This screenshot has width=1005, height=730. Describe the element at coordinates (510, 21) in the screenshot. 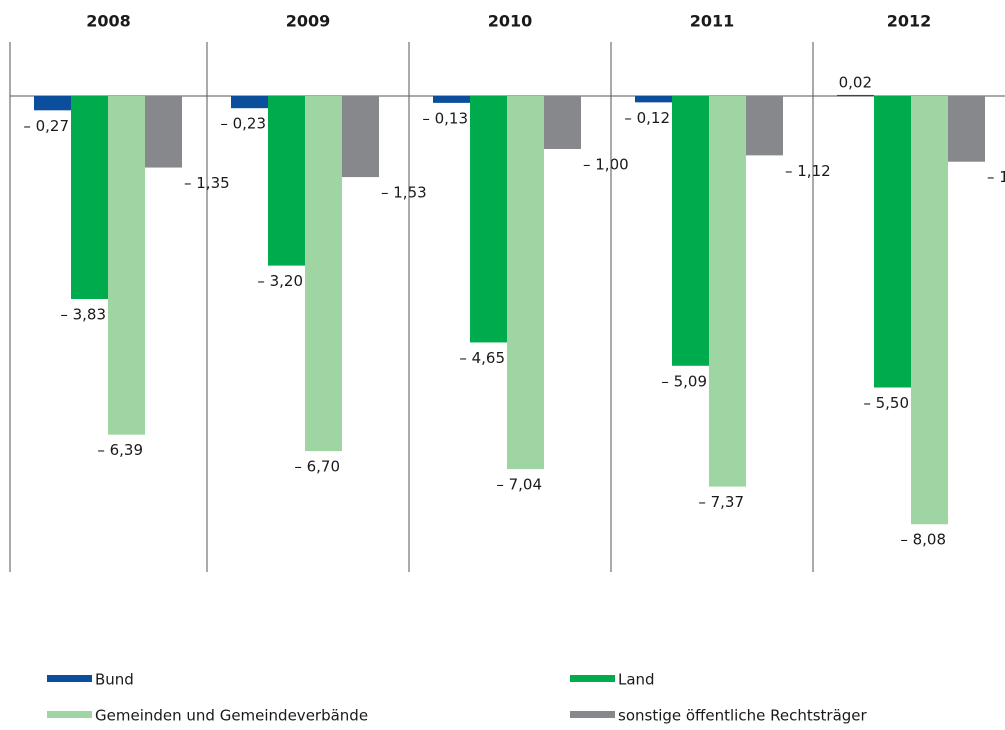

I see `year-label: 2010` at that location.